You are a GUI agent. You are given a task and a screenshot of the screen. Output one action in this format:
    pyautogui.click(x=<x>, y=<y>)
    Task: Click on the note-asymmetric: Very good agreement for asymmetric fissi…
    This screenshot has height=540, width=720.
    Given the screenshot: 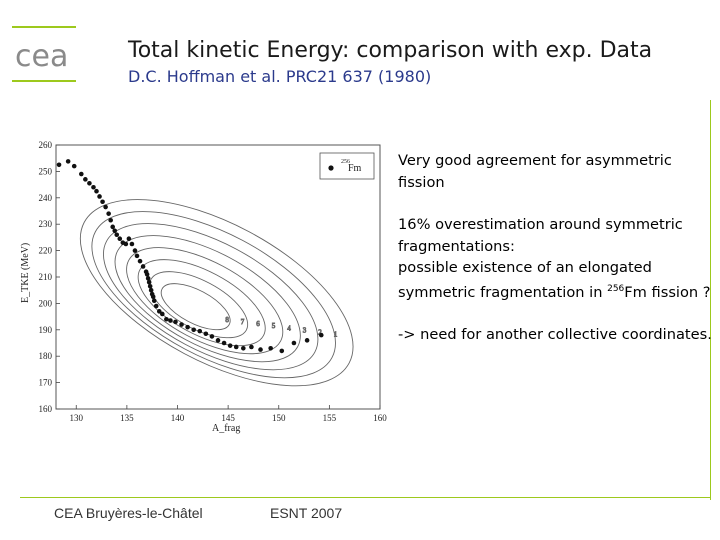 What is the action you would take?
    pyautogui.click(x=535, y=171)
    